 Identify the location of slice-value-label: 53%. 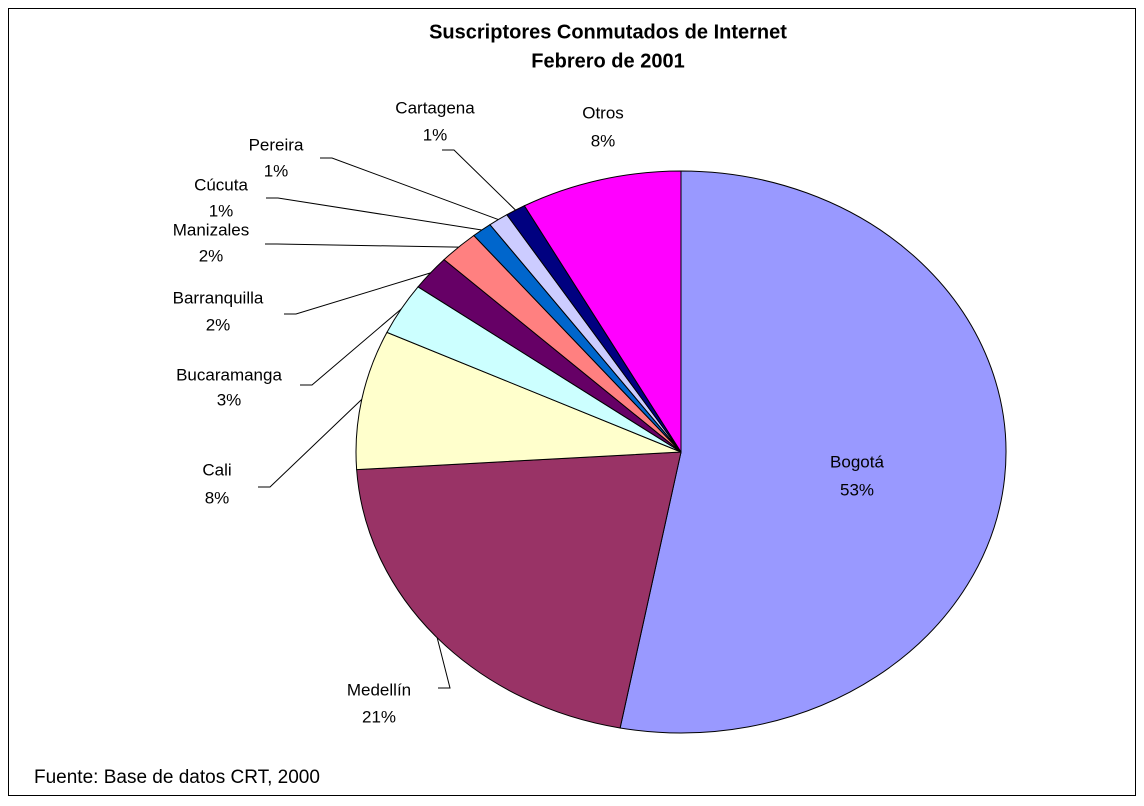
(857, 489).